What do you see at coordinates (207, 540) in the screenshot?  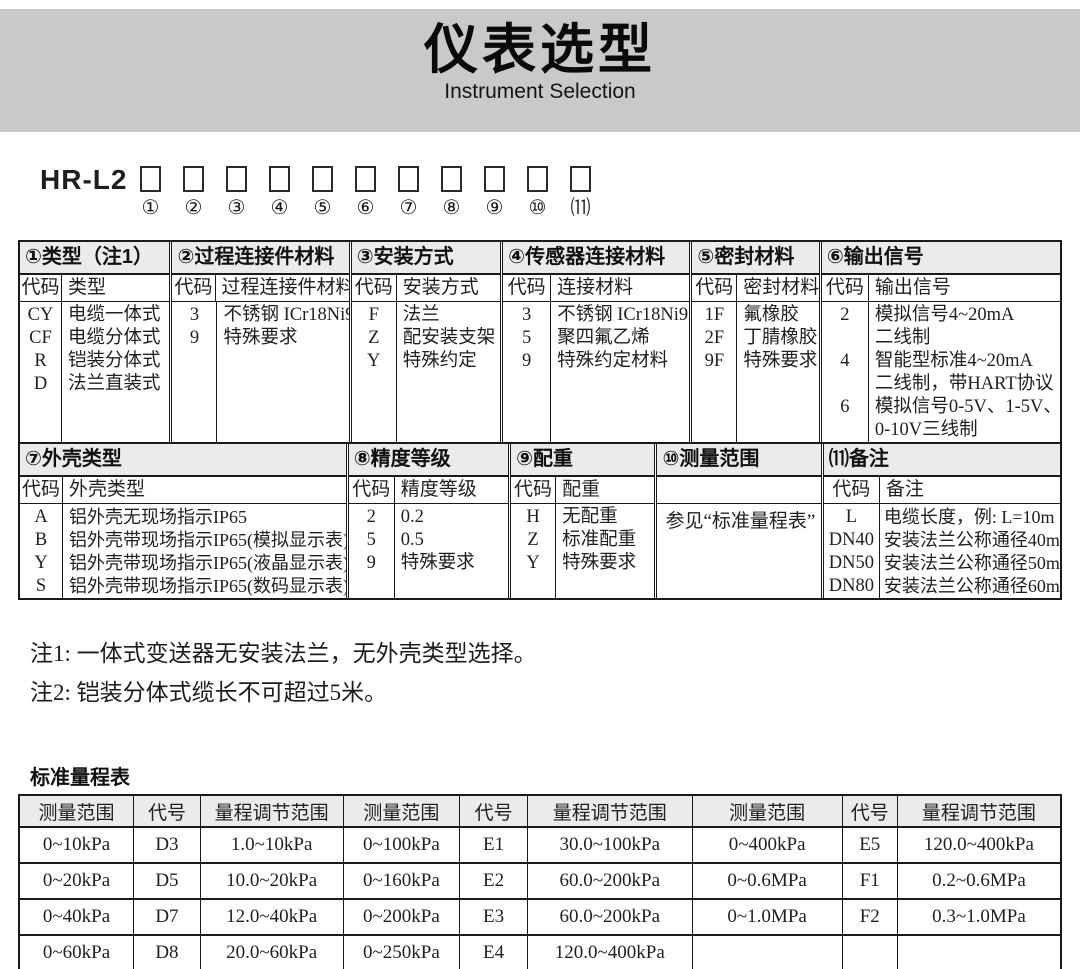 I see `desc-value: 铝外壳带现场指示IP65(模拟显示表)` at bounding box center [207, 540].